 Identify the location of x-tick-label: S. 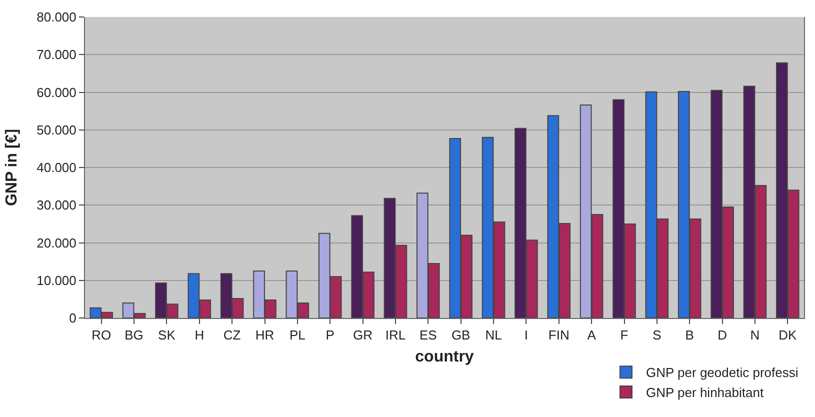
(657, 335).